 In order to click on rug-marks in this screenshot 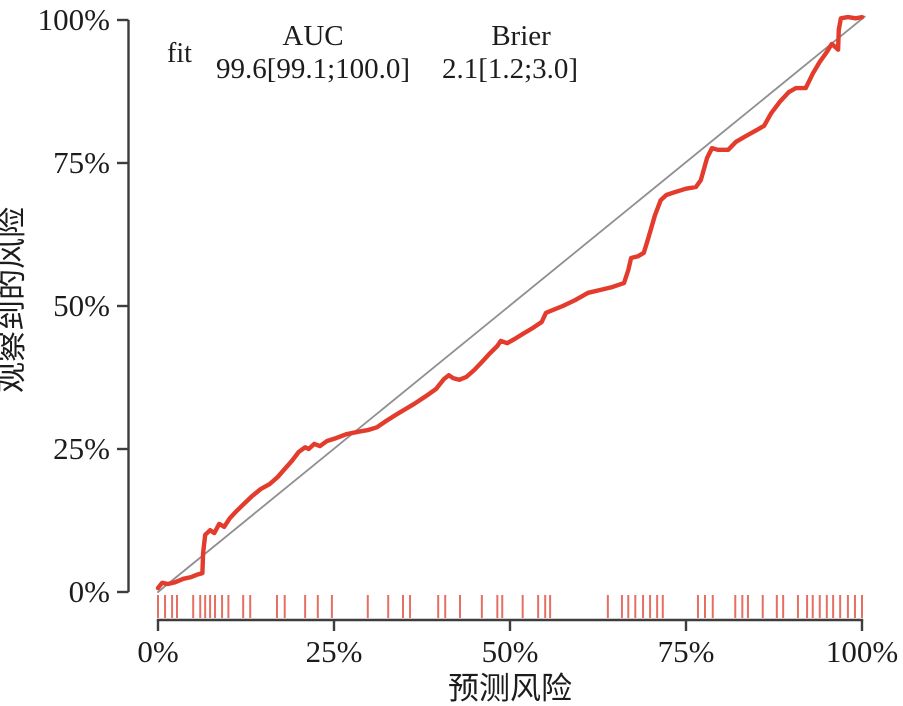, I will do `click(510, 606)`.